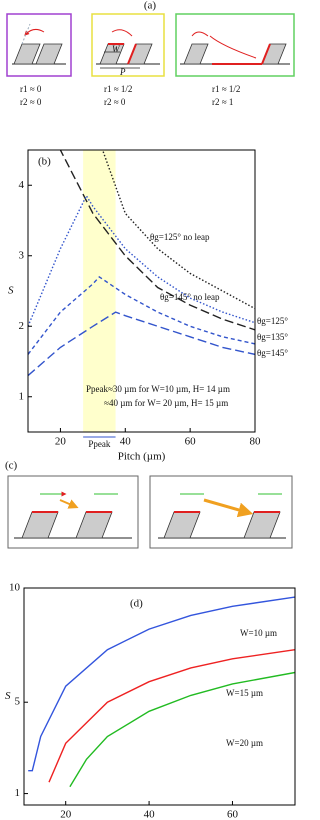  What do you see at coordinates (99, 291) in the screenshot?
I see `highlight-band` at bounding box center [99, 291].